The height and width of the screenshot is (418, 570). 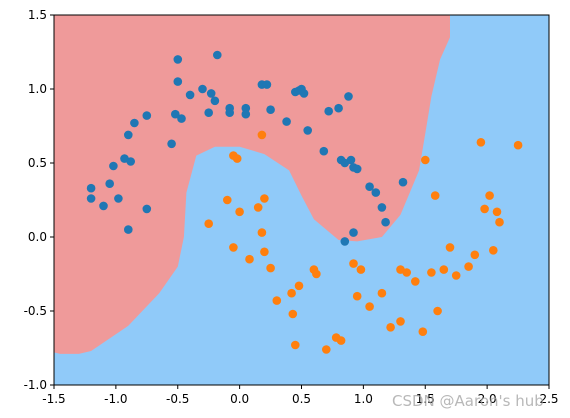 I want to click on watermark-text: CSDN @Aaron's hub, so click(x=468, y=401).